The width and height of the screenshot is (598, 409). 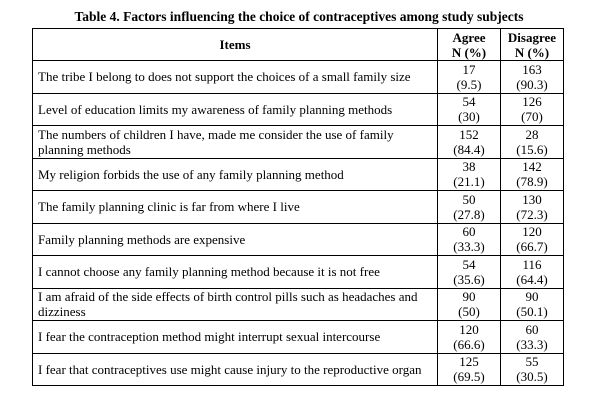 I want to click on table-header: Items Agree N (%) Disagree N (%), so click(x=298, y=44).